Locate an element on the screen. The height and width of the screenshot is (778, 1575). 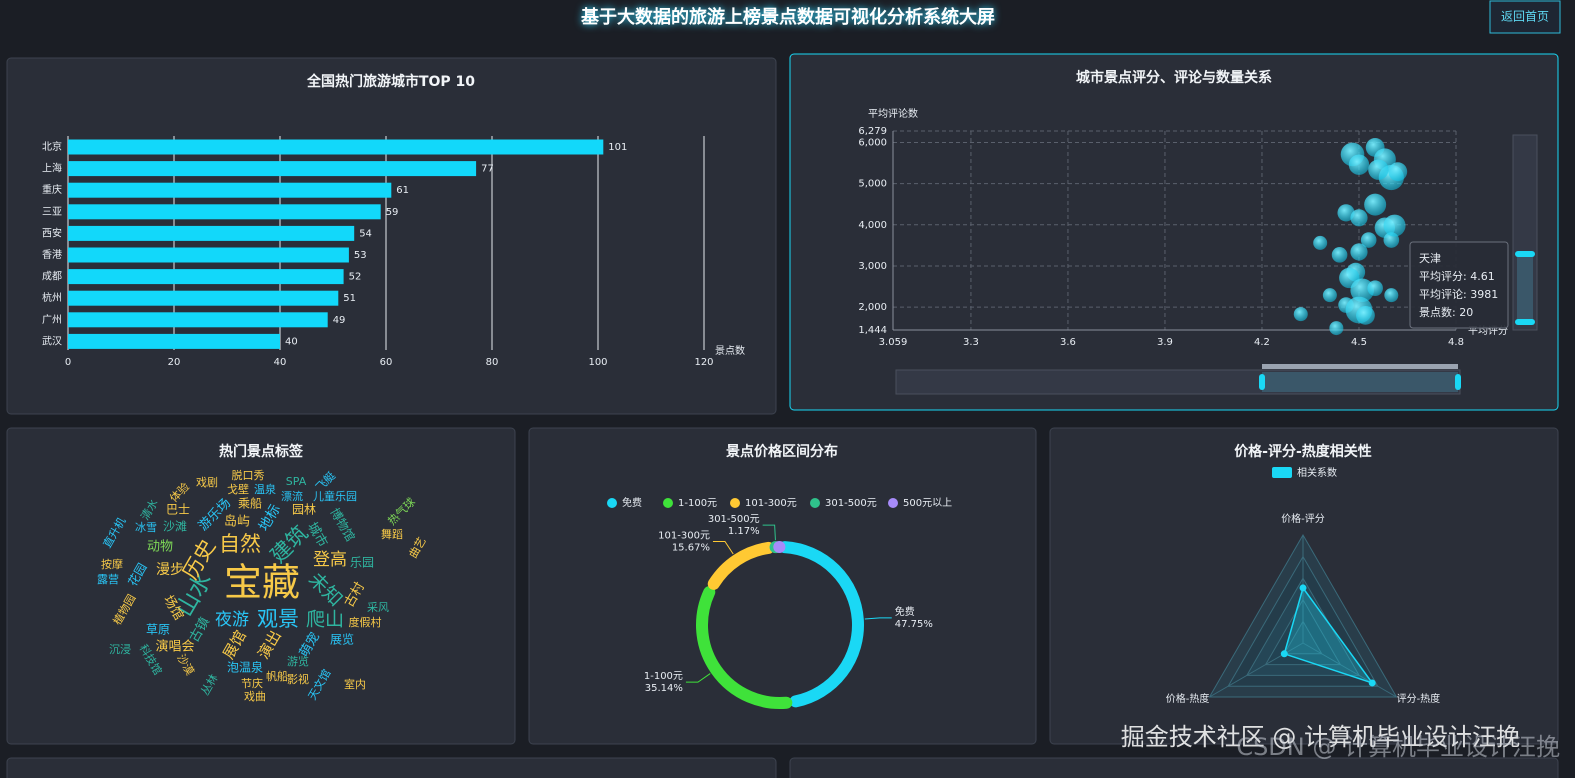
y-tick-label: 三亚 is located at coordinates (52, 212).